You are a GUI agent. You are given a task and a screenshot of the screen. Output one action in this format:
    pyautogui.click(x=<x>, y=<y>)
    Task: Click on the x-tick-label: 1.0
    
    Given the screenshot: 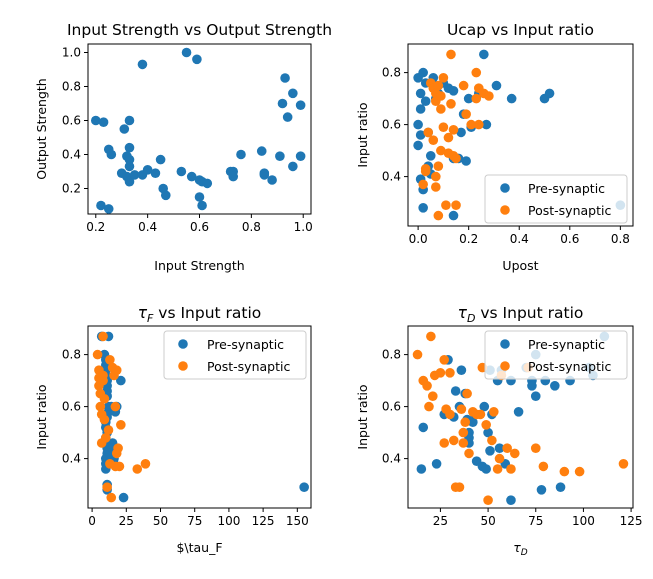 What is the action you would take?
    pyautogui.click(x=303, y=227)
    